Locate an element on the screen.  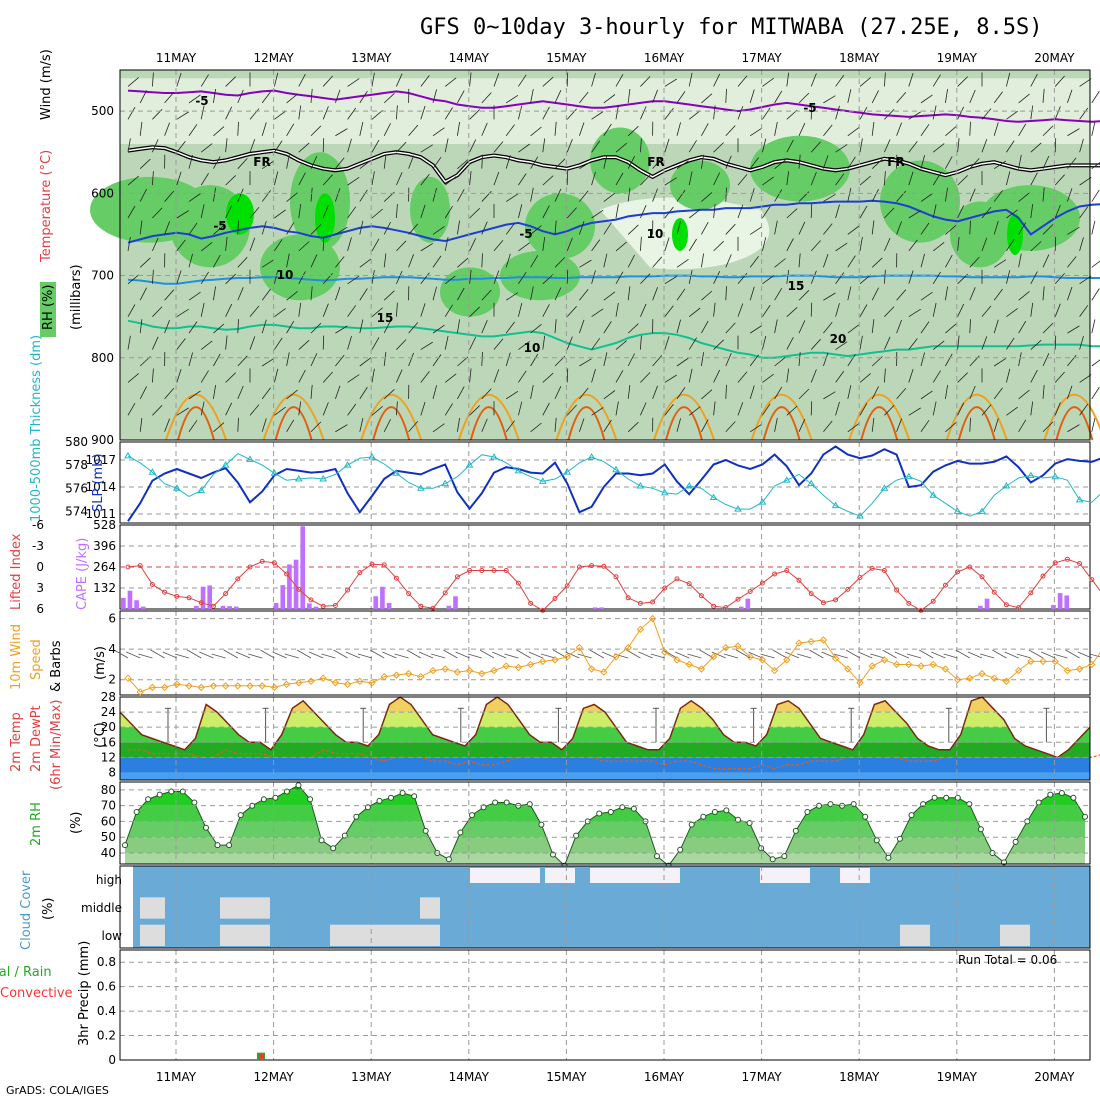
wind10-tick: 6 is located at coordinates (112, 619).